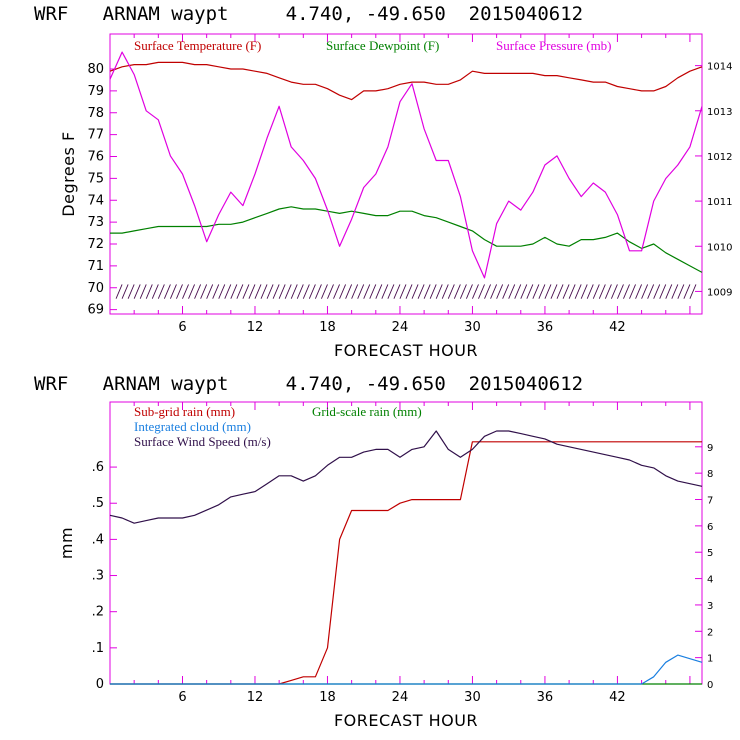 The height and width of the screenshot is (740, 740). I want to click on y-tick-label: 75, so click(95, 178).